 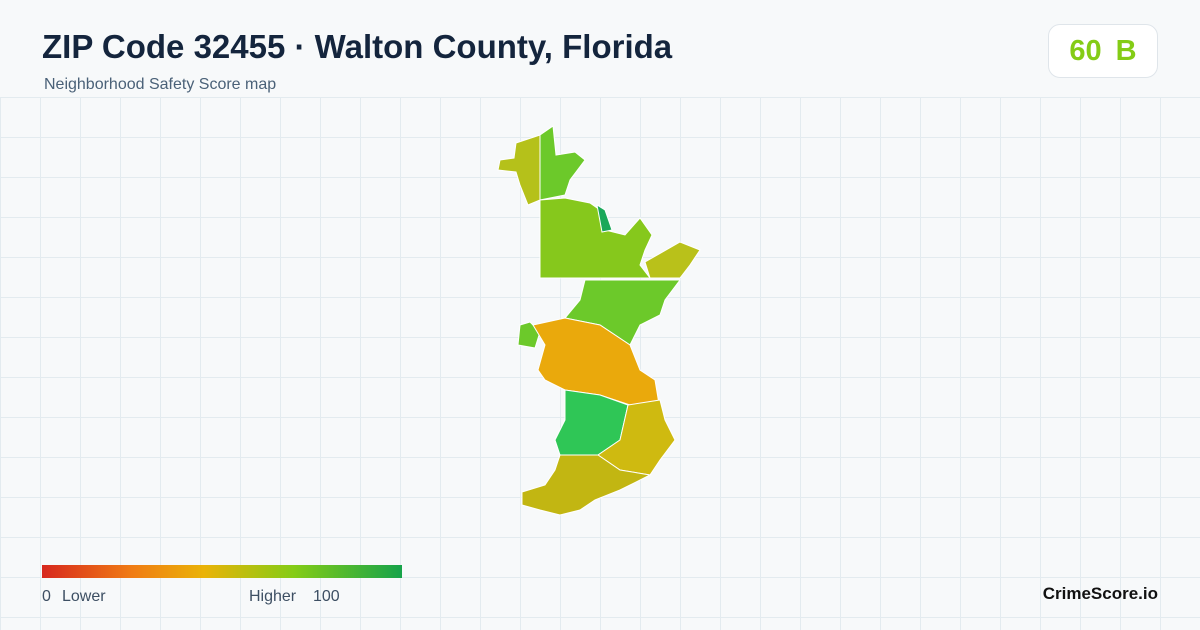 I want to click on legend-min-label: Lower, so click(x=84, y=596).